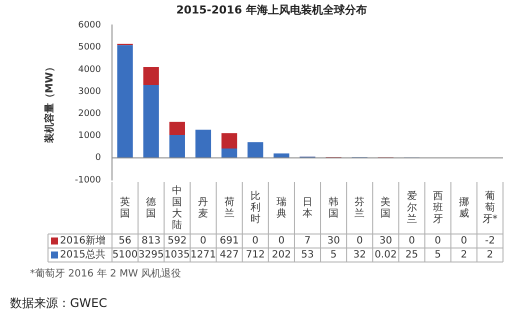  I want to click on x-tick-label: 比利时, so click(255, 208).